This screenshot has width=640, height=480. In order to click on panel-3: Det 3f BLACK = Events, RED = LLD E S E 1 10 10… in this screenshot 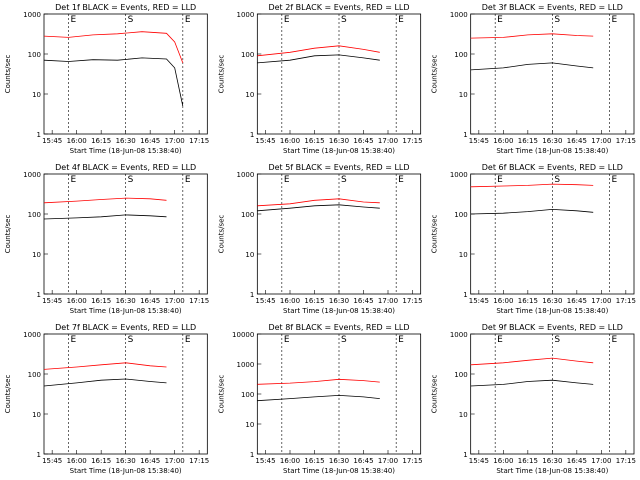, I will do `click(533, 79)`.